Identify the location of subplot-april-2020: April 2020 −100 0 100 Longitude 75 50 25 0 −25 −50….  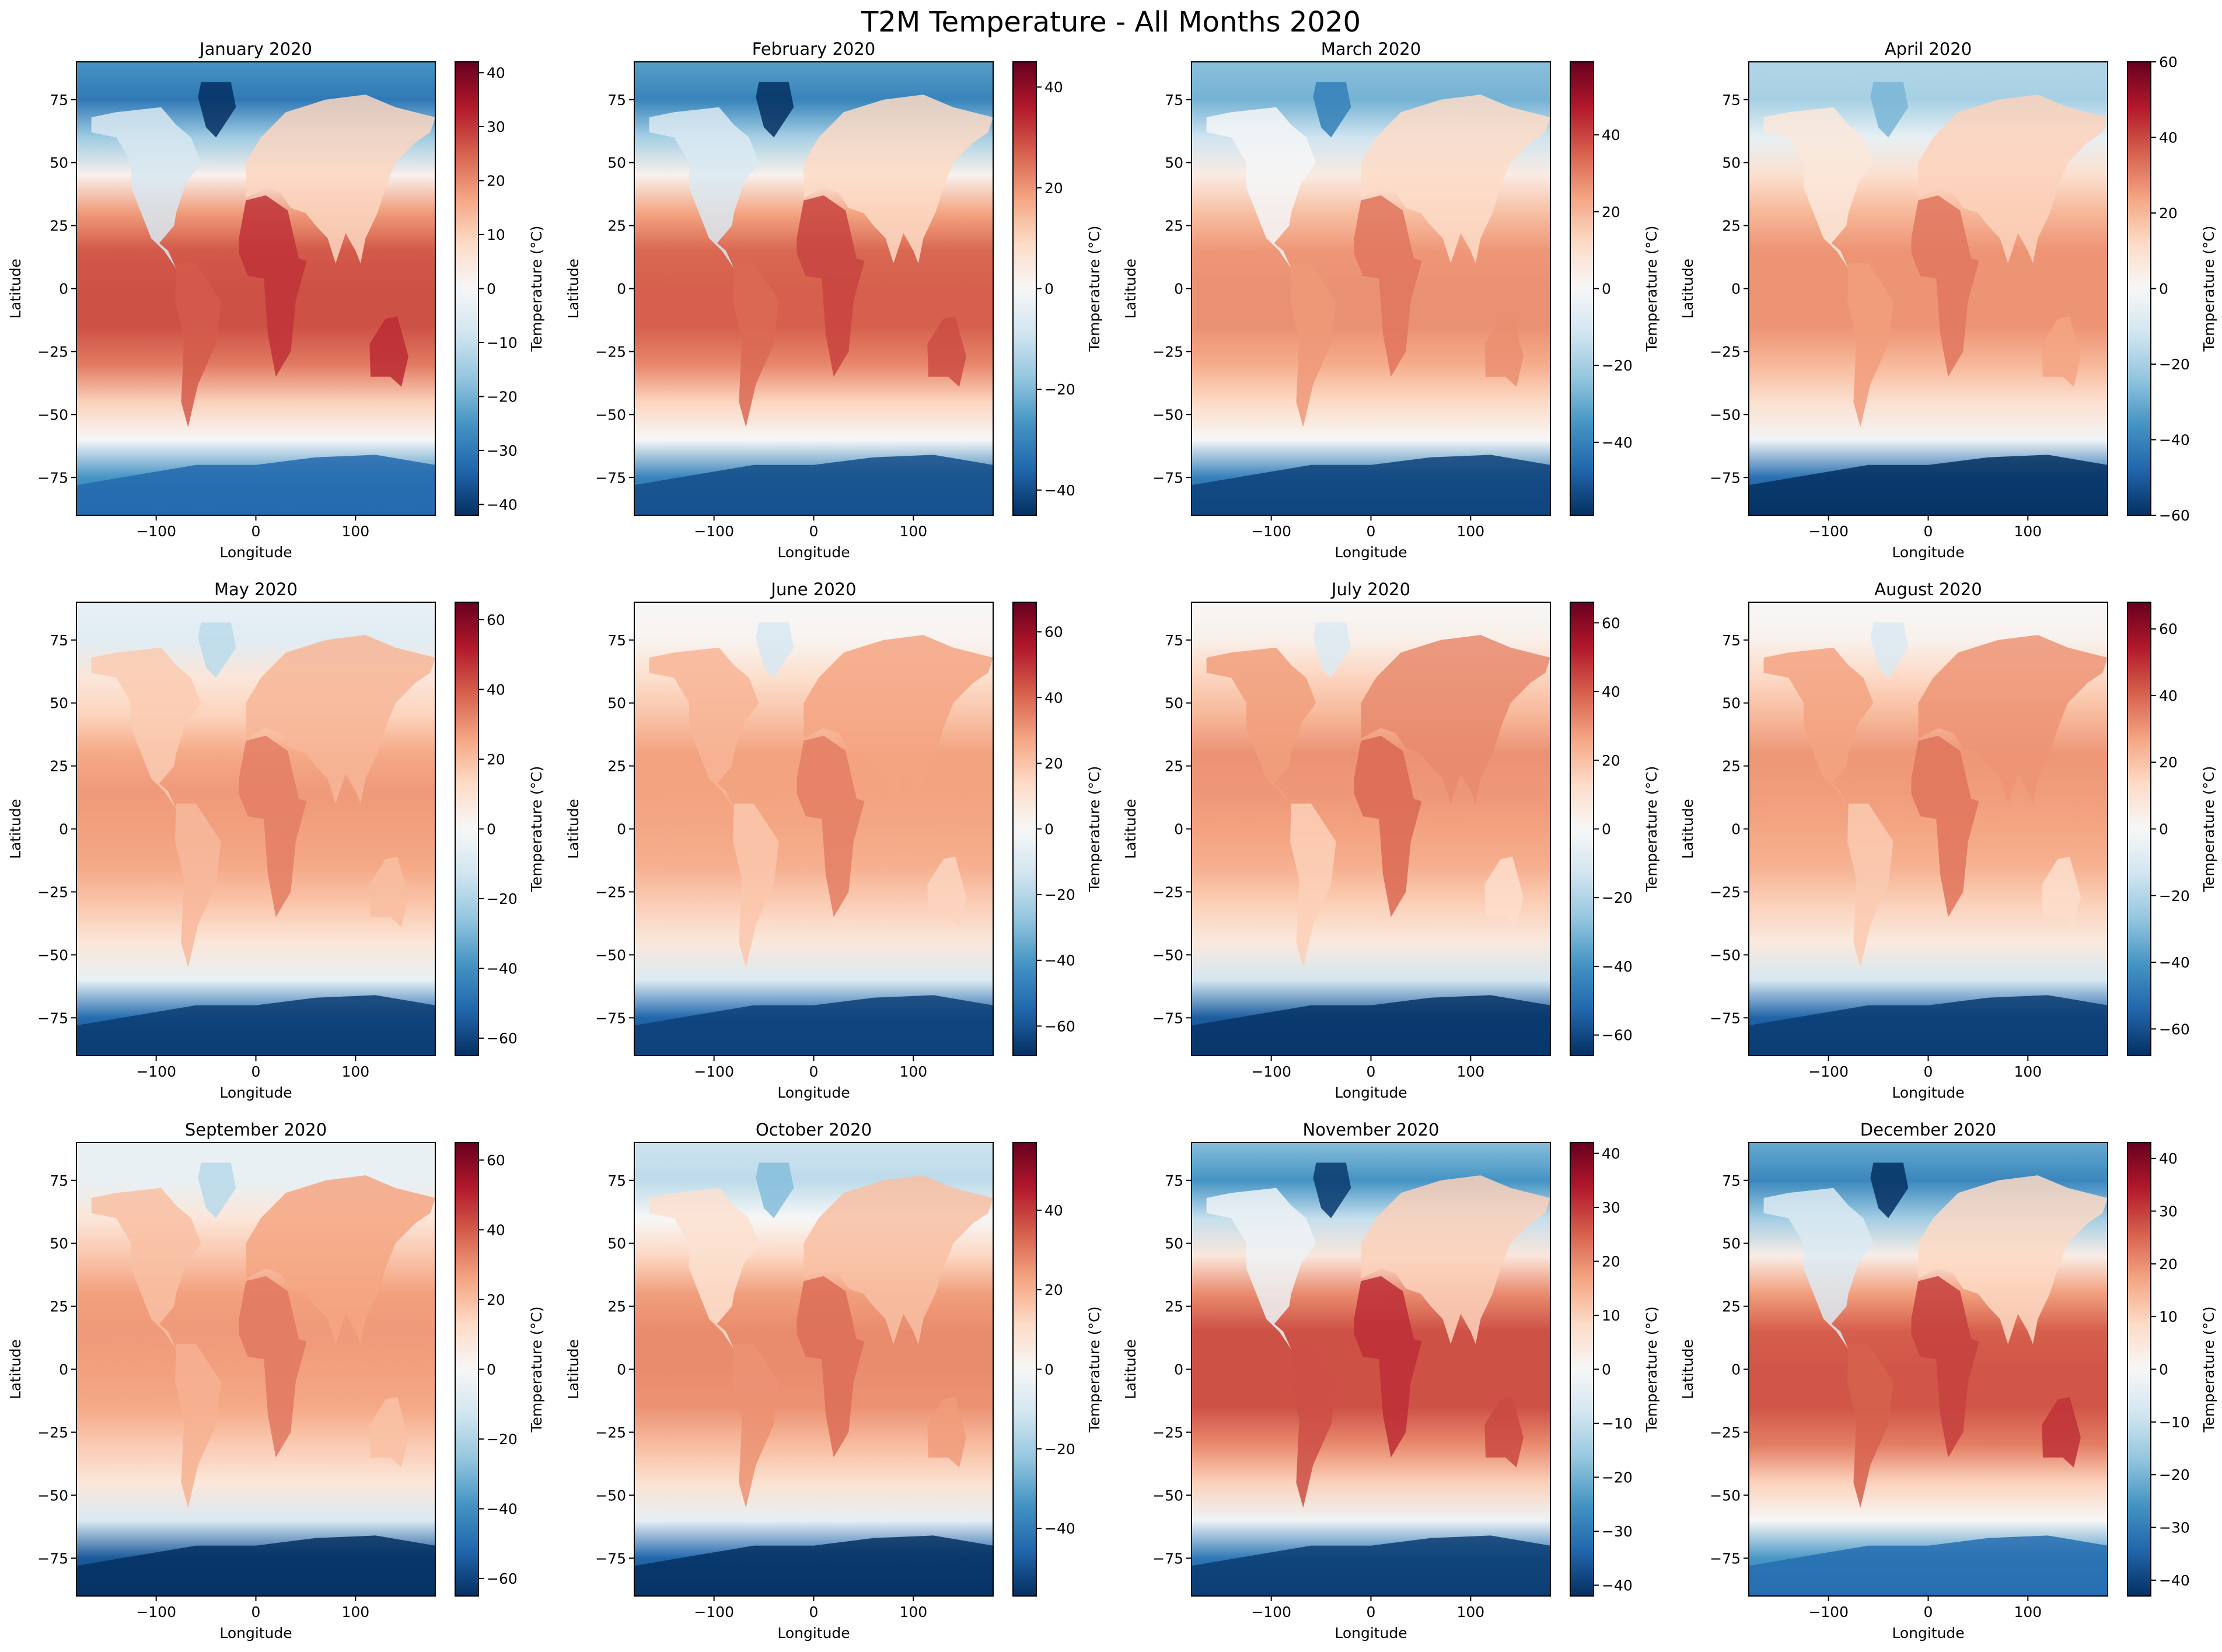
(1948, 300).